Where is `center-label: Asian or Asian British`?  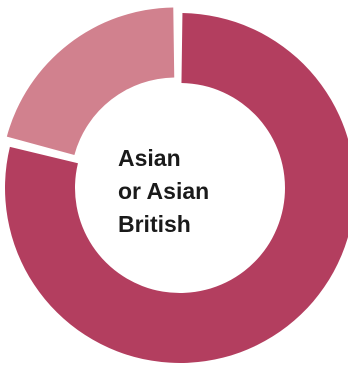 center-label: Asian or Asian British is located at coordinates (193, 191).